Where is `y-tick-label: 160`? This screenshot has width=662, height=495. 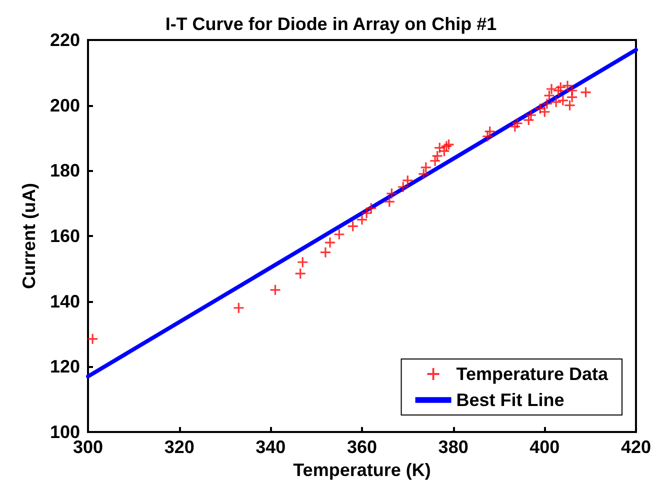
y-tick-label: 160 is located at coordinates (65, 236).